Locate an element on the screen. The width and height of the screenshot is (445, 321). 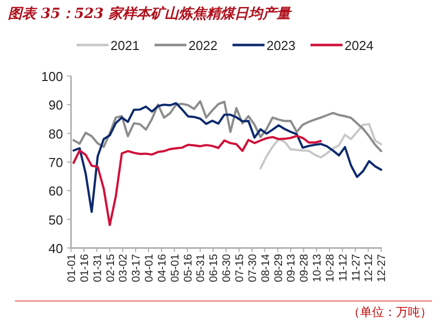
x-tick-label: 09-28 is located at coordinates (304, 268).